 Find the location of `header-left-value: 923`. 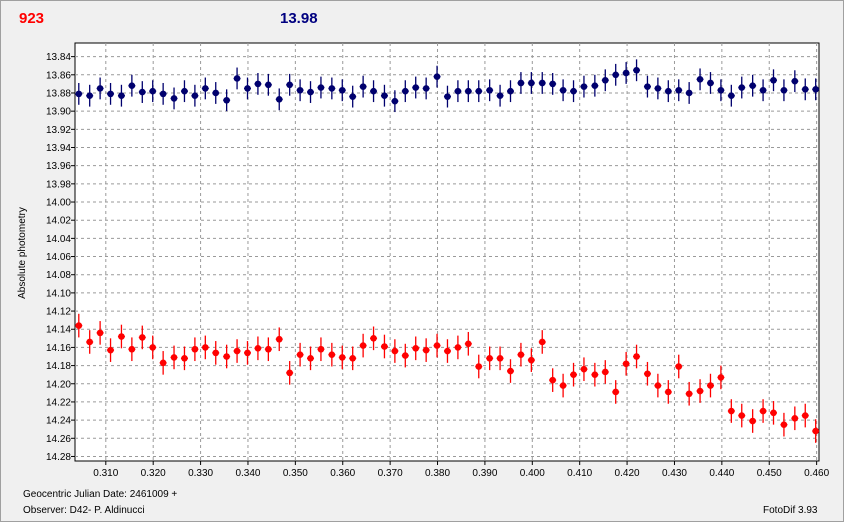

header-left-value: 923 is located at coordinates (32, 18).